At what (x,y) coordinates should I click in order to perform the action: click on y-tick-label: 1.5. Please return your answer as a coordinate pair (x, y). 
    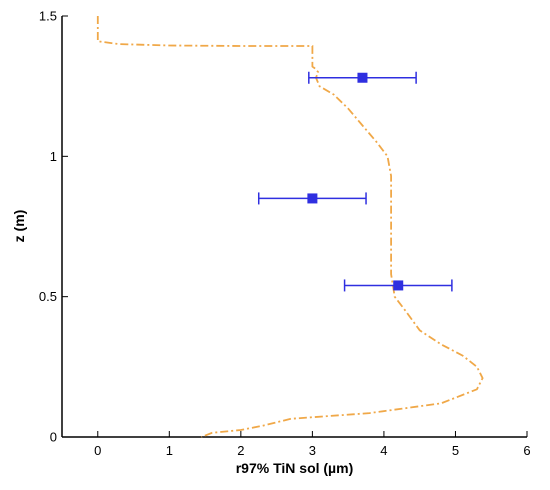
    Looking at the image, I should click on (48, 16).